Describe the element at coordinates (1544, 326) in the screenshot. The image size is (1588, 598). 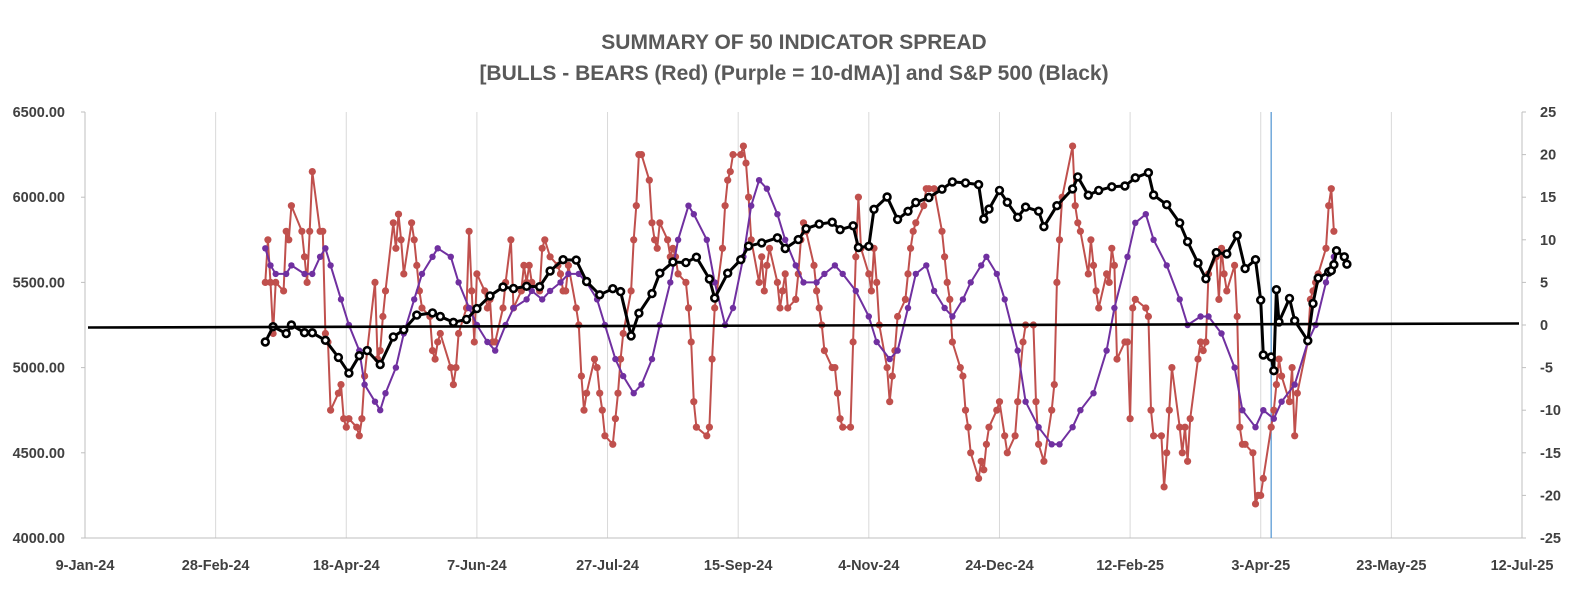
I see `y-right-tick-label: 0` at that location.